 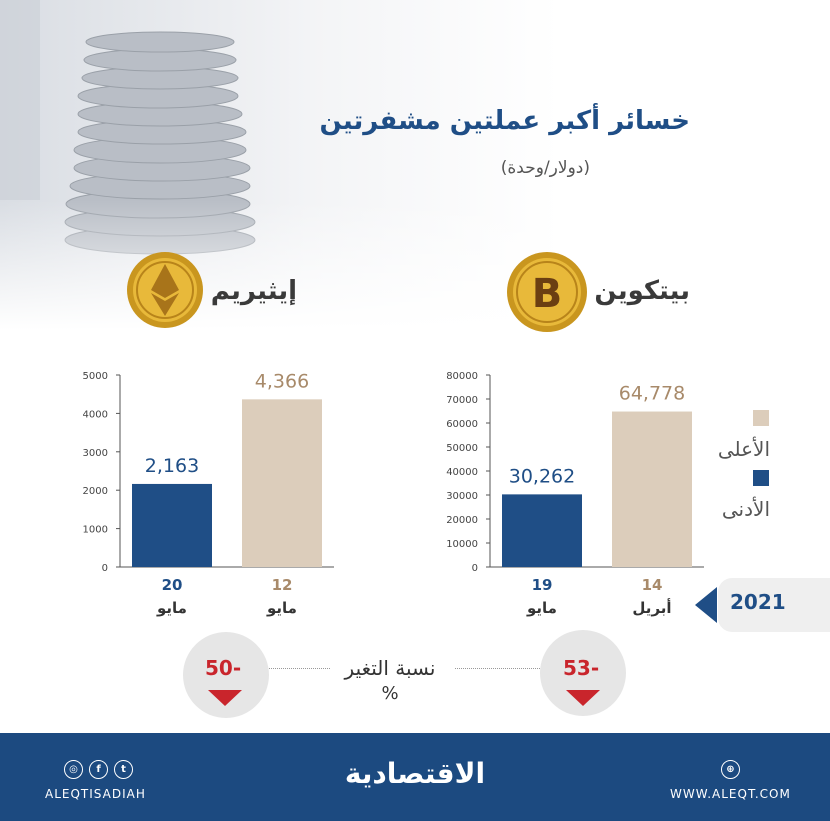 I want to click on btc-y-tick-label: 10000, so click(x=462, y=544).